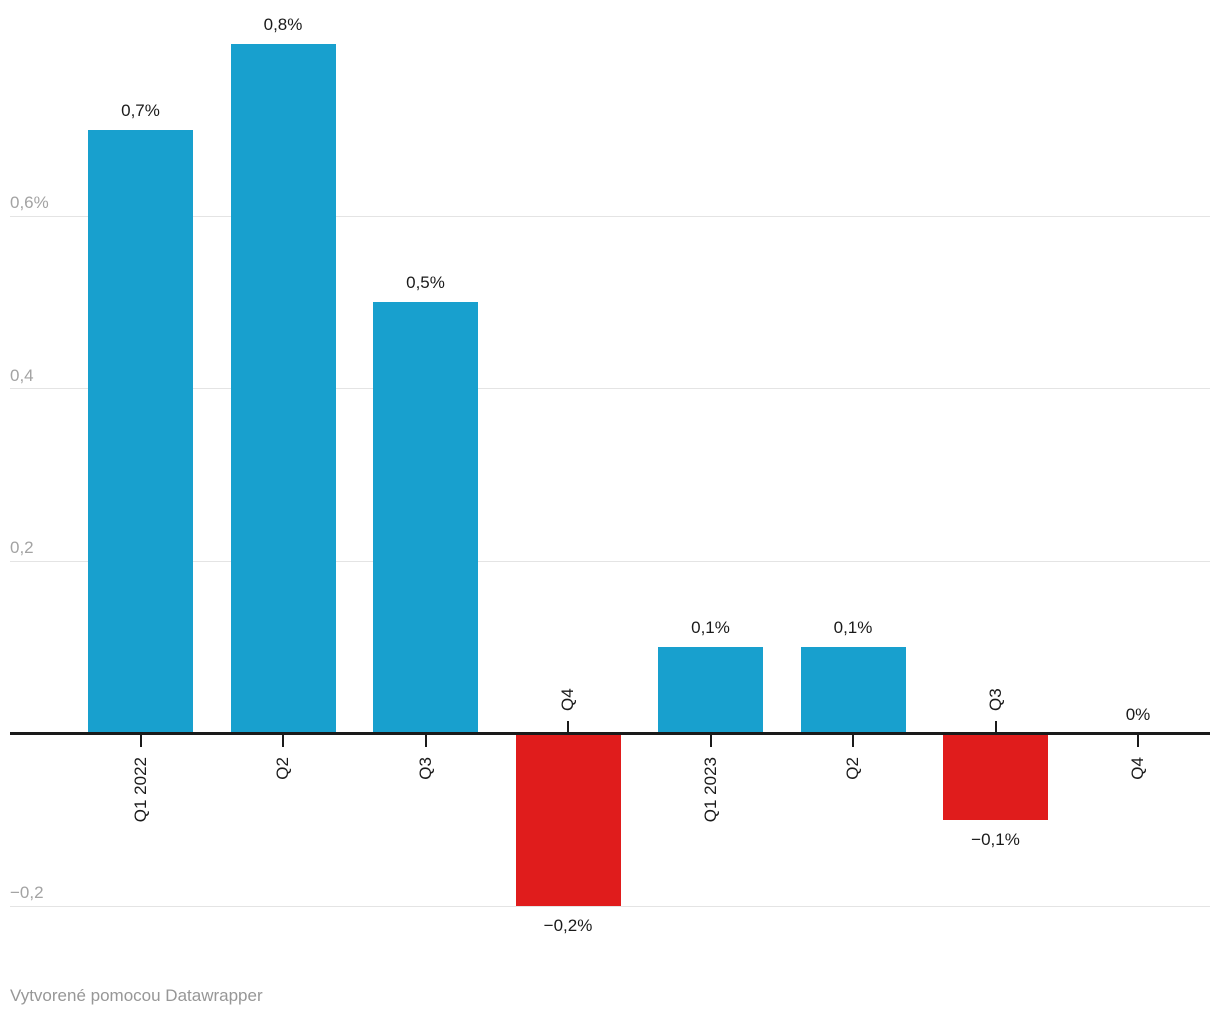  Describe the element at coordinates (140, 110) in the screenshot. I see `value-label: 0,7%` at that location.